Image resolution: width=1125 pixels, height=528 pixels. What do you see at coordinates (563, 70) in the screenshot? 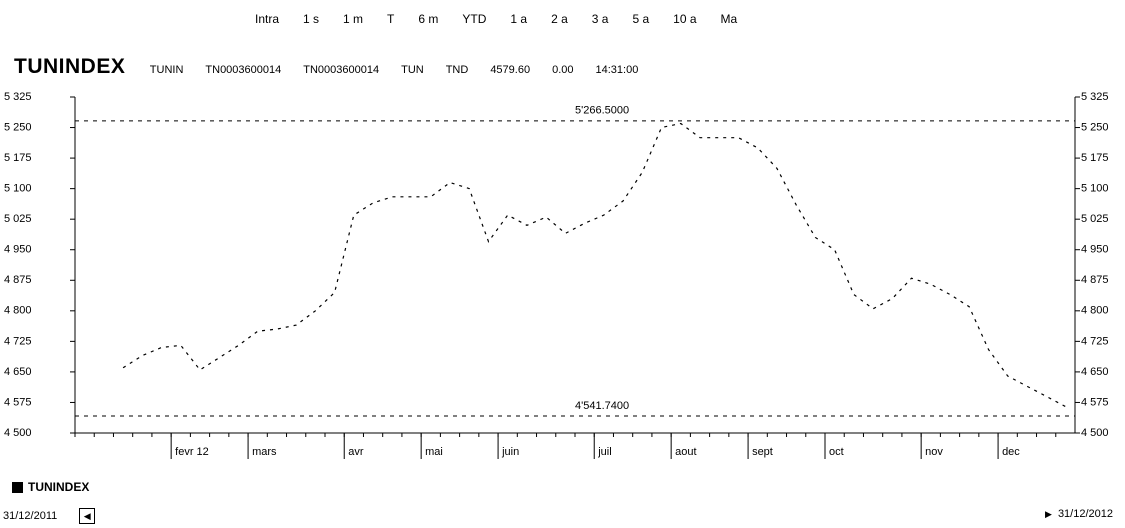
I see `header-field: 0.00` at bounding box center [563, 70].